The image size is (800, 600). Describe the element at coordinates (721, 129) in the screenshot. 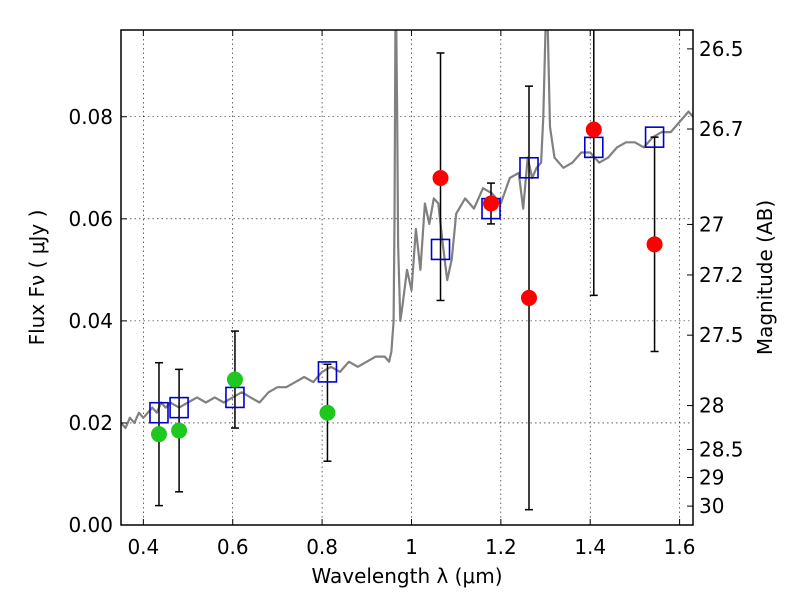

I see `y2-tick-label: 26.7` at that location.